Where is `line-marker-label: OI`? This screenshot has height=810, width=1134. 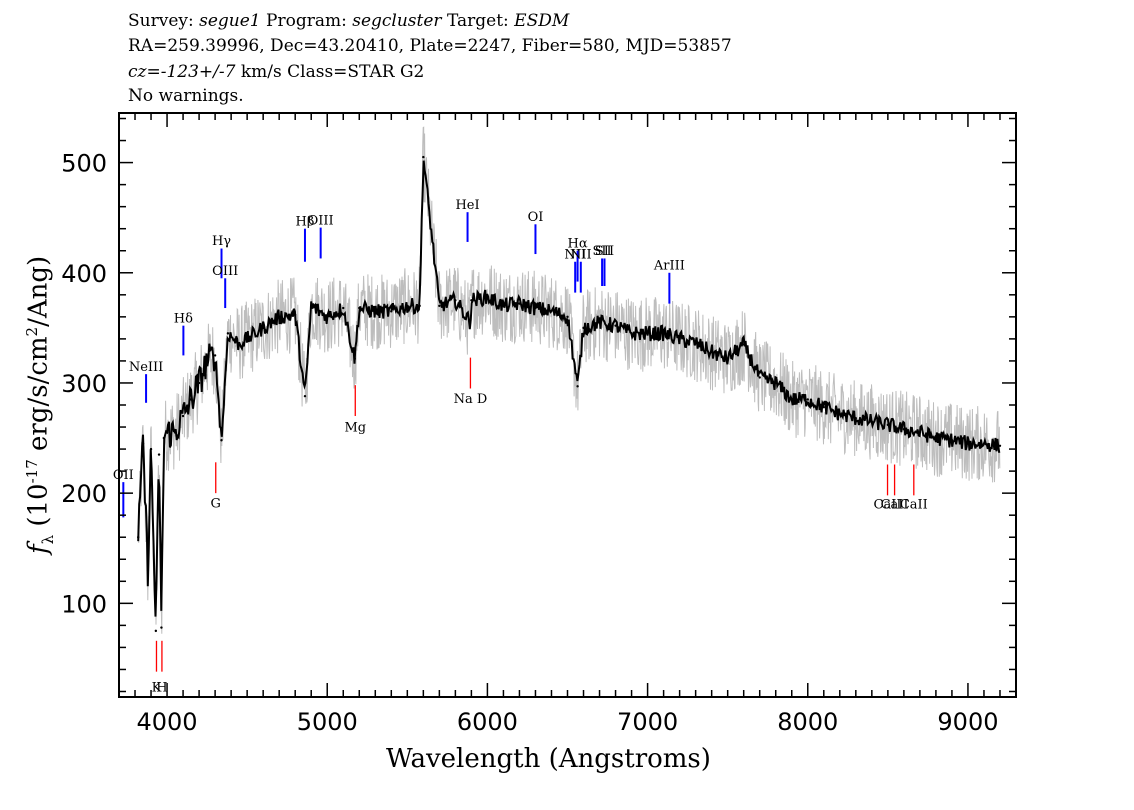
line-marker-label: OI is located at coordinates (536, 217).